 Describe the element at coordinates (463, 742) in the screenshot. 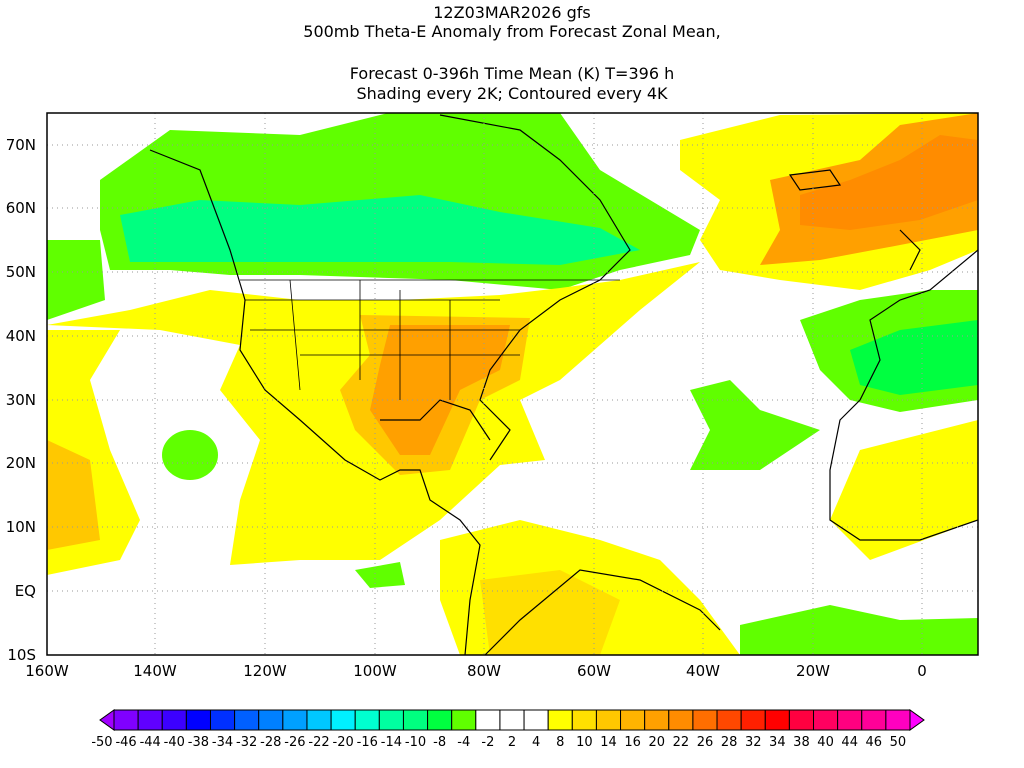

I see `colorbar-label: -4` at that location.